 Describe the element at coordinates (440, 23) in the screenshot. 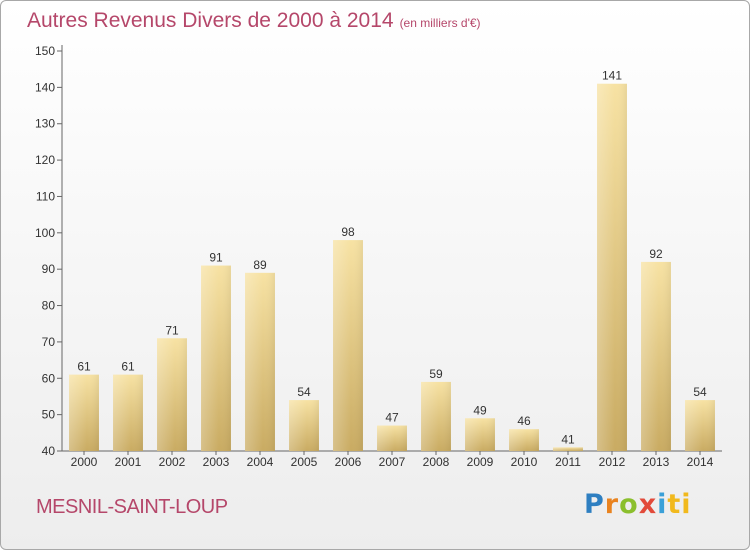

I see `chart-subtitle: (en milliers d'€)` at that location.